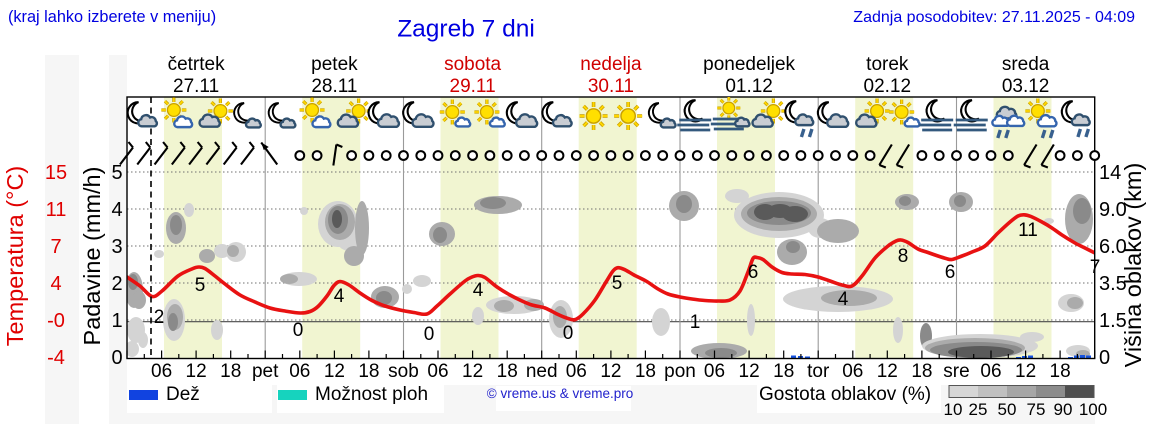  Describe the element at coordinates (371, 394) in the screenshot. I see `svg-text: Možnost ploh` at that location.